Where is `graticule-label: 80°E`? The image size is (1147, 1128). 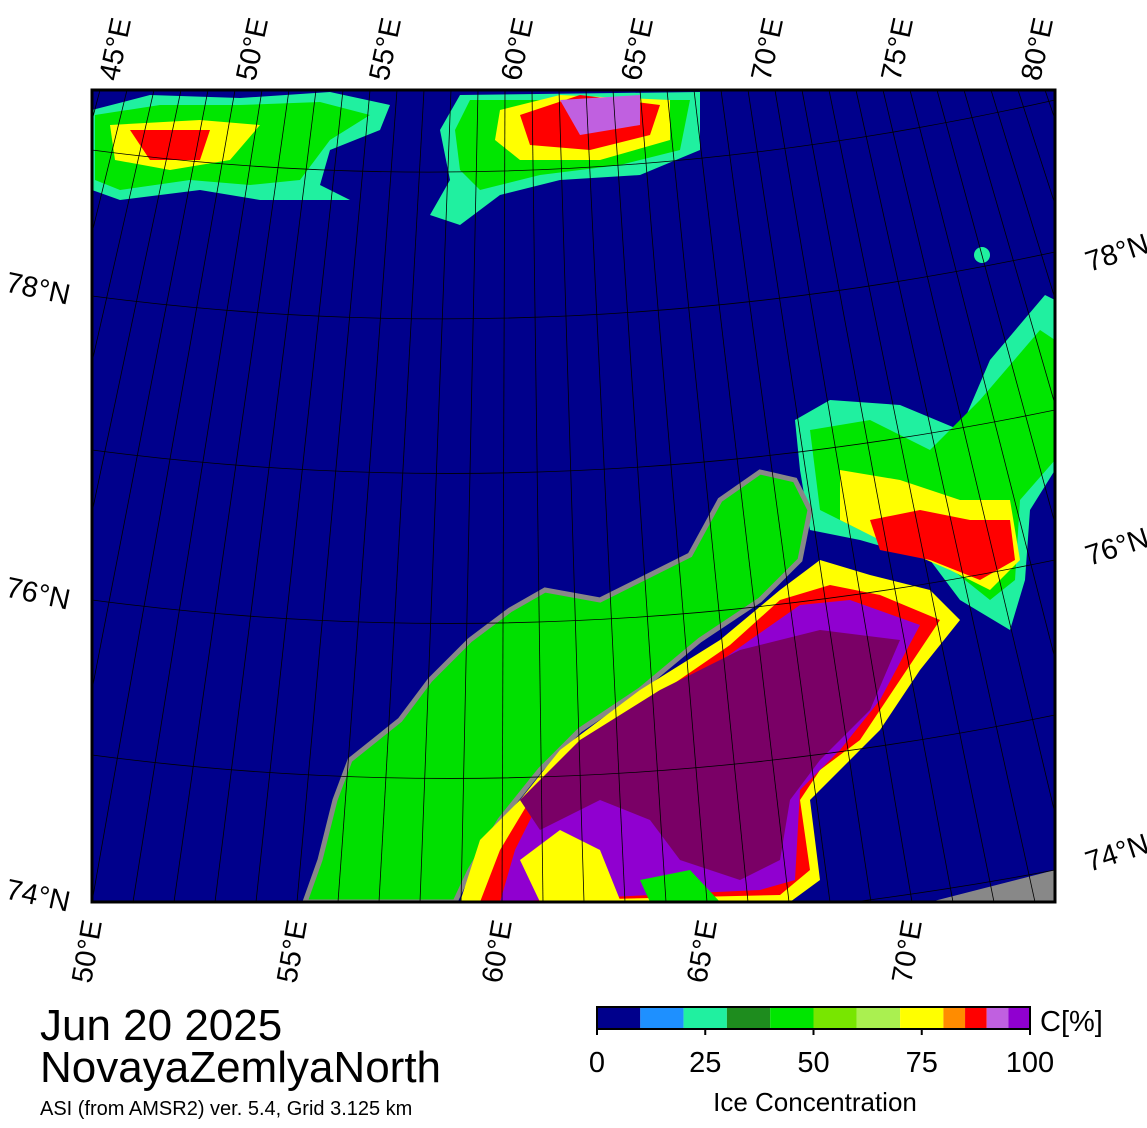 graticule-label: 80°E is located at coordinates (1038, 49).